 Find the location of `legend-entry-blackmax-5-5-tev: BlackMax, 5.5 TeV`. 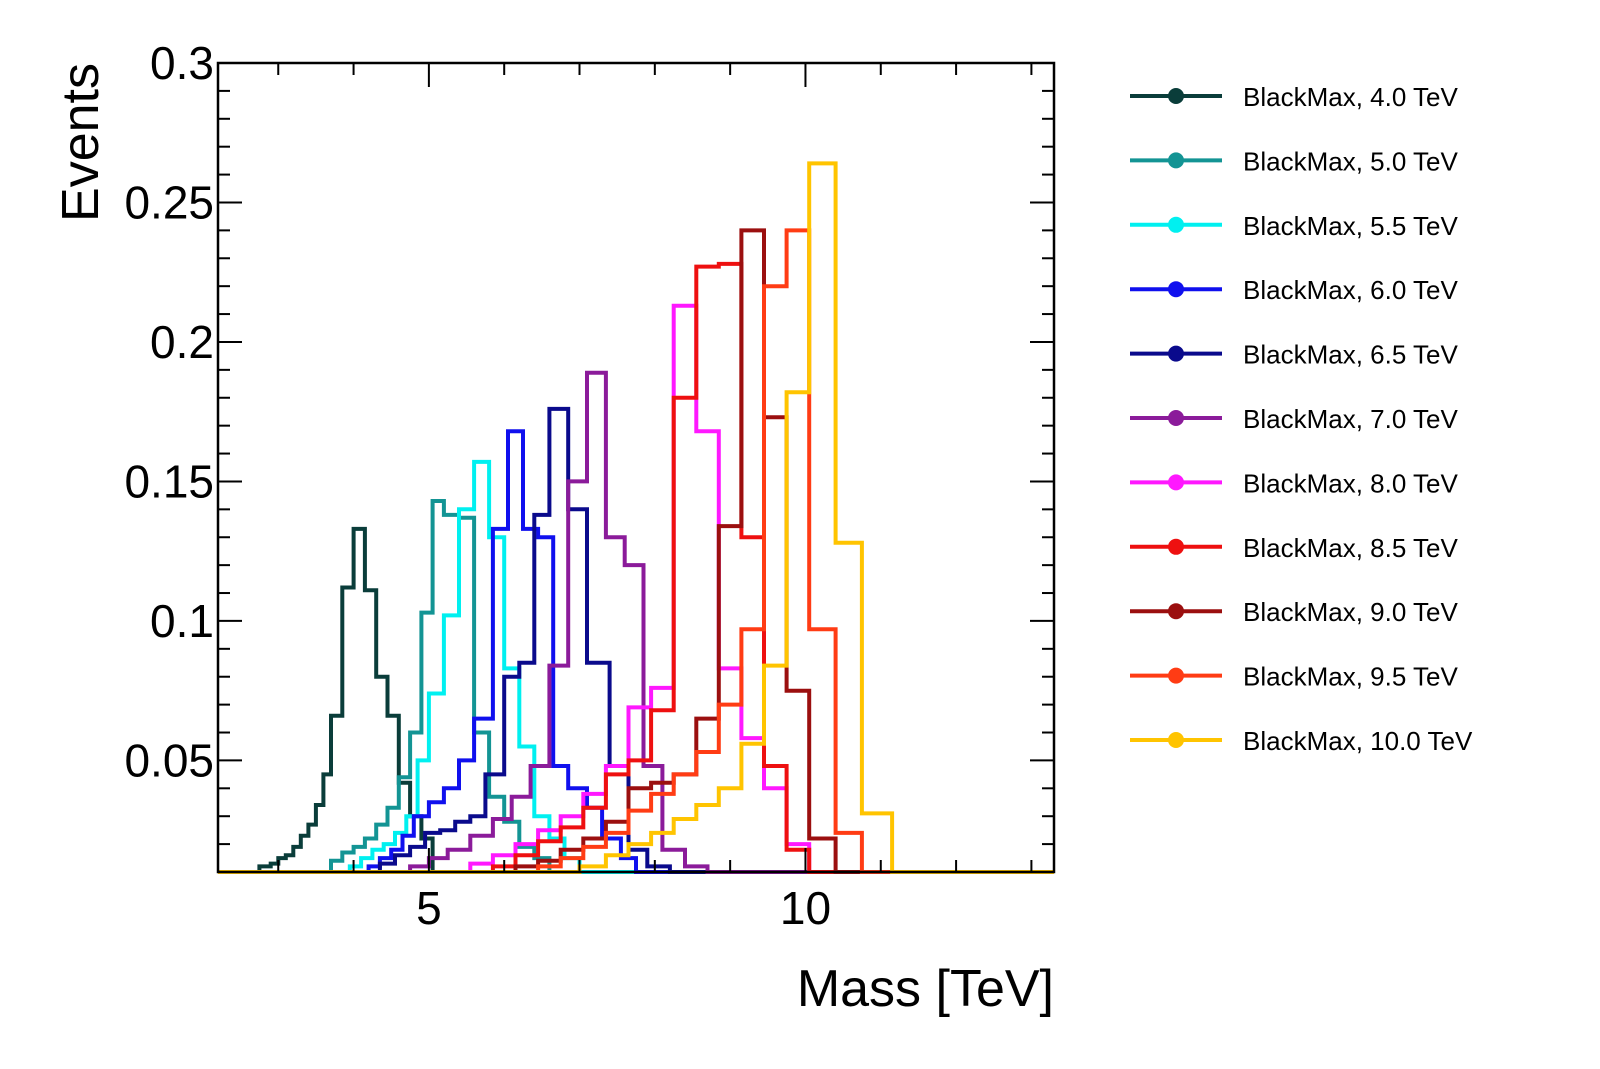

legend-entry-blackmax-5-5-tev: BlackMax, 5.5 TeV is located at coordinates (1294, 226).